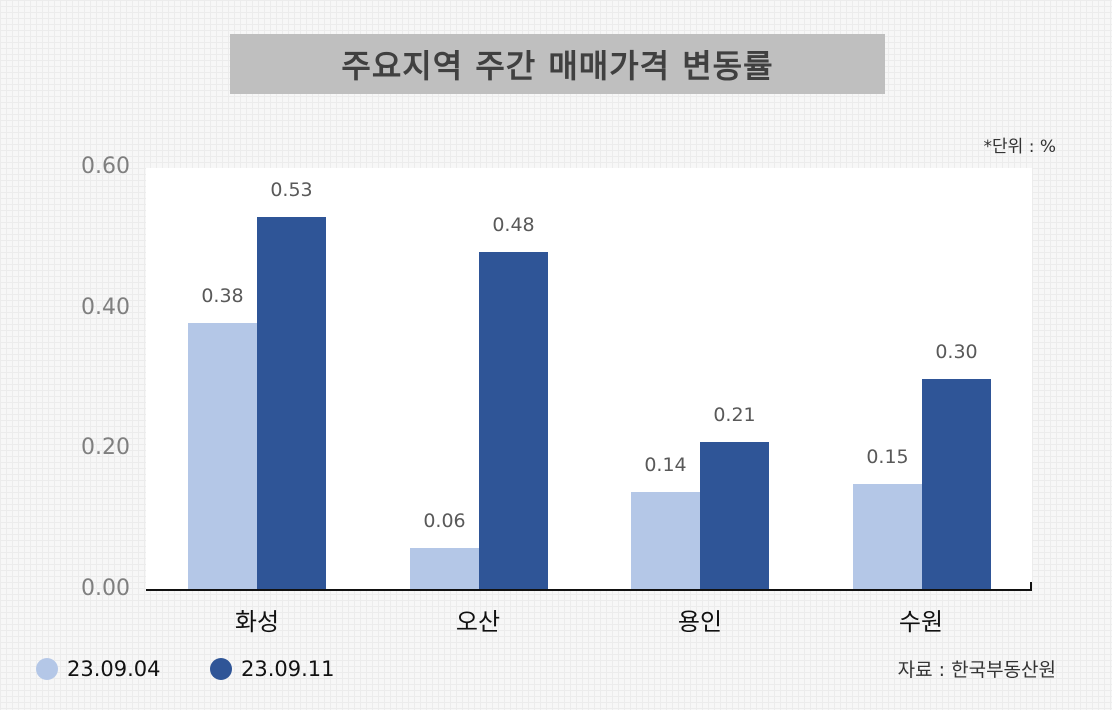  Describe the element at coordinates (665, 465) in the screenshot. I see `data-label: 0.14` at that location.